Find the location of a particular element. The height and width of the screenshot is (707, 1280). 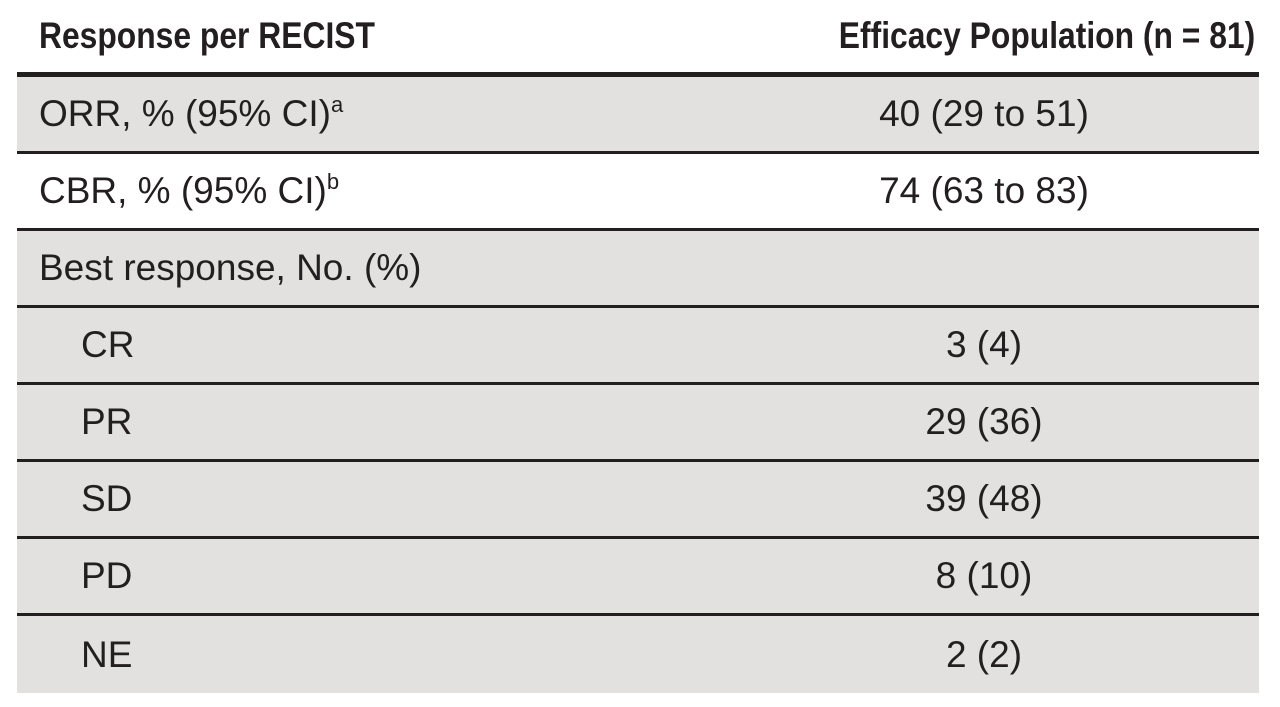

table-row-best-response: Best response, No. (%) is located at coordinates (638, 269).